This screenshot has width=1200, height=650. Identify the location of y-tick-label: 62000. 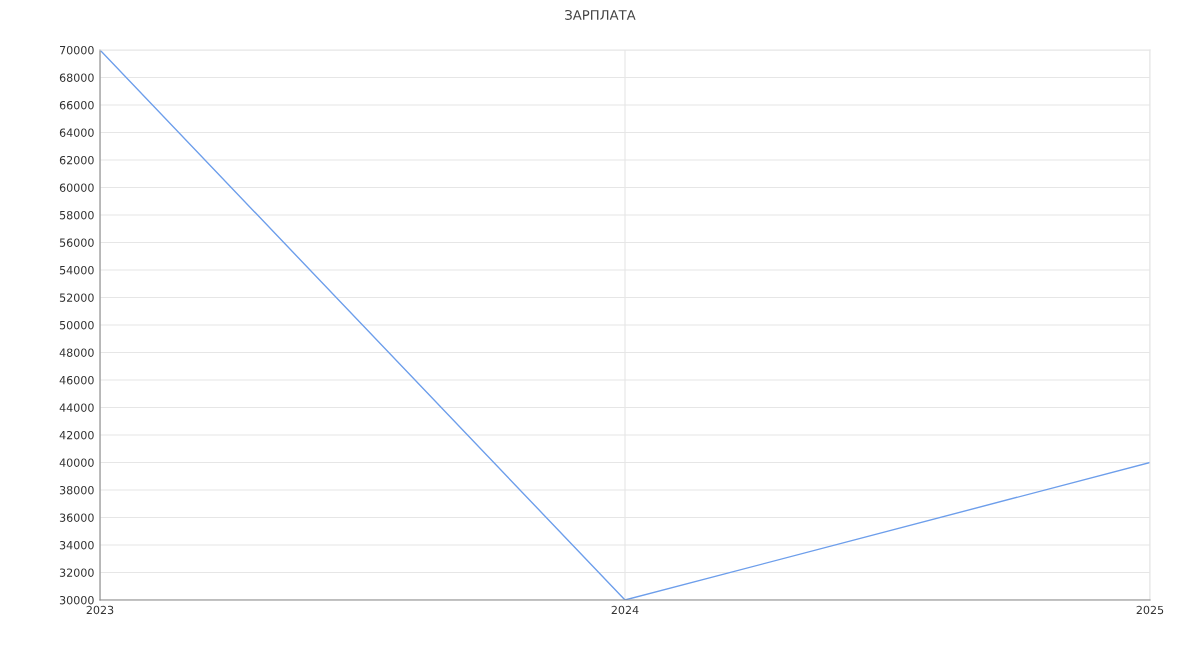
(76, 160).